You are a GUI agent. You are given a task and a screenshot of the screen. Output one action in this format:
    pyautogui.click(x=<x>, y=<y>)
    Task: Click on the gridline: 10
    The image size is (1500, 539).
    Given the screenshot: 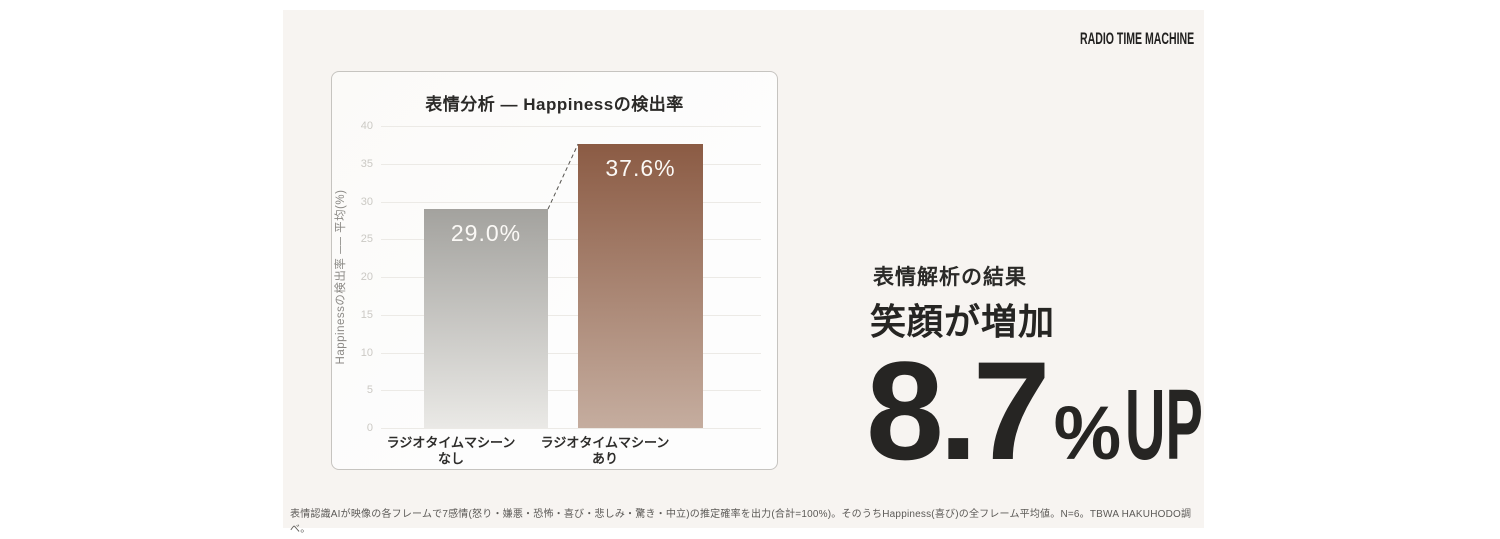 What is the action you would take?
    pyautogui.click(x=561, y=353)
    